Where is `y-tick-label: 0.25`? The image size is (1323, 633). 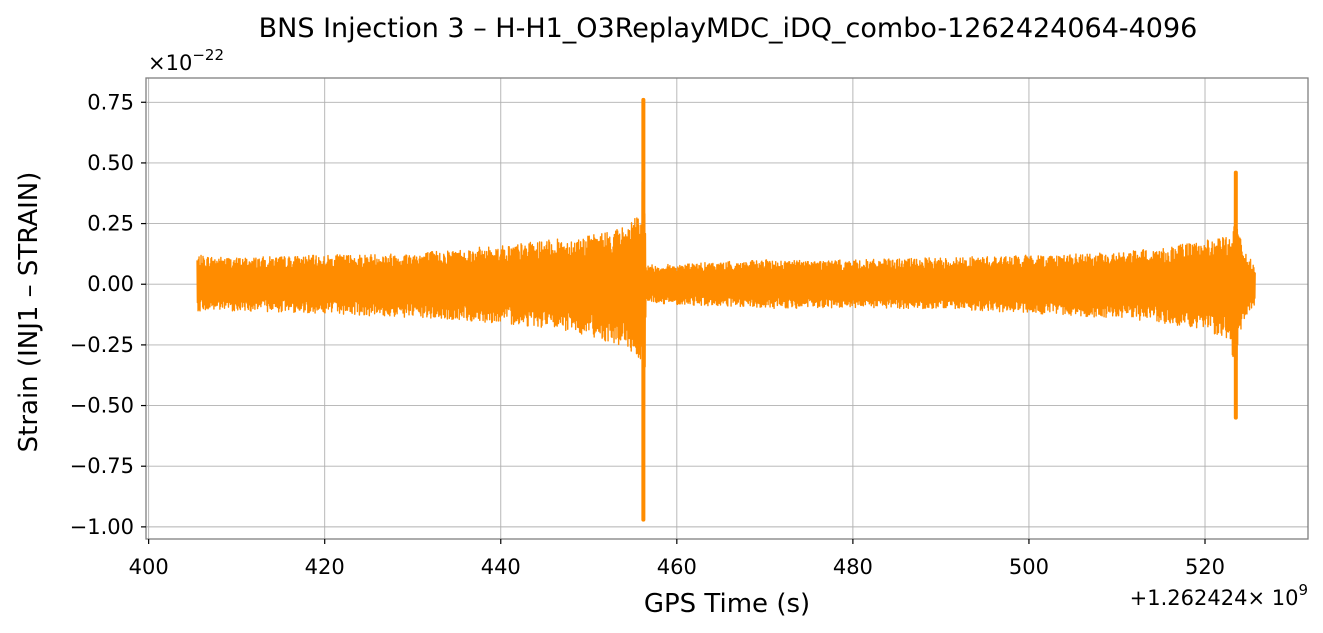
y-tick-label: 0.25 is located at coordinates (110, 224).